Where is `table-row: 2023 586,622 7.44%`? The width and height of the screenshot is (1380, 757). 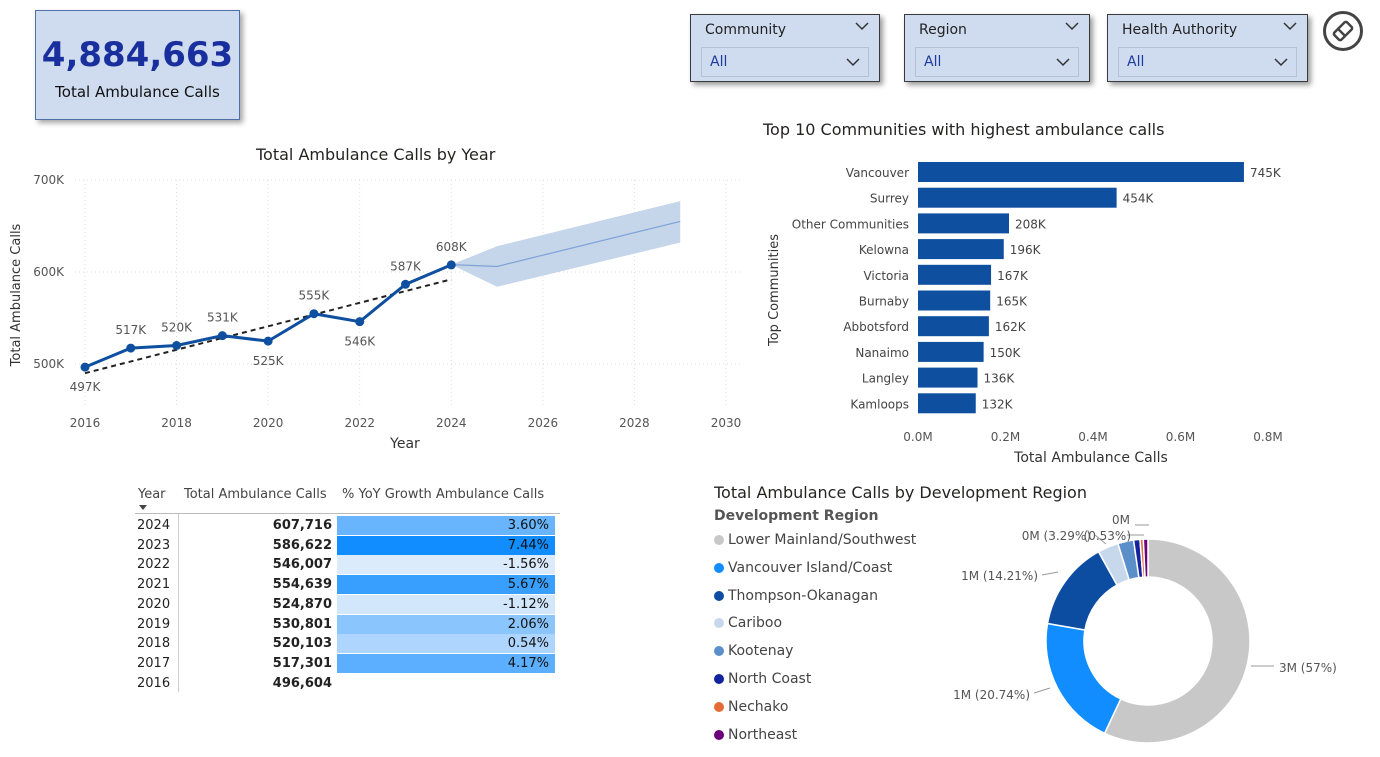
table-row: 2023 586,622 7.44% is located at coordinates (347, 545).